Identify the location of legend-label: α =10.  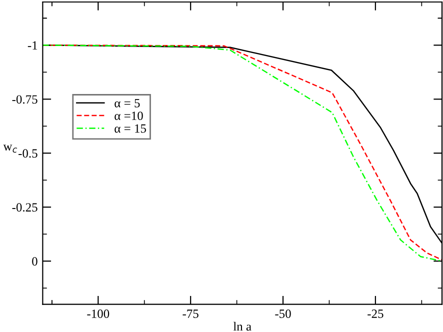
(128, 116).